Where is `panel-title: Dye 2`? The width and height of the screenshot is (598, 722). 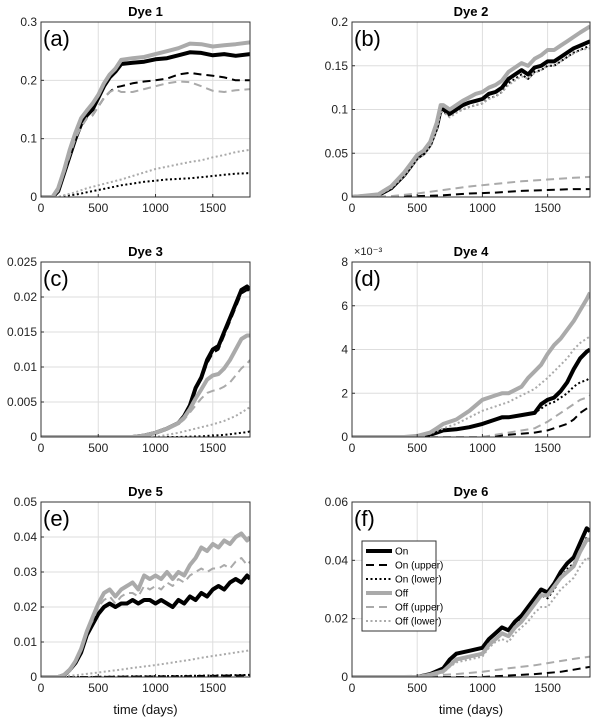 panel-title: Dye 2 is located at coordinates (471, 11).